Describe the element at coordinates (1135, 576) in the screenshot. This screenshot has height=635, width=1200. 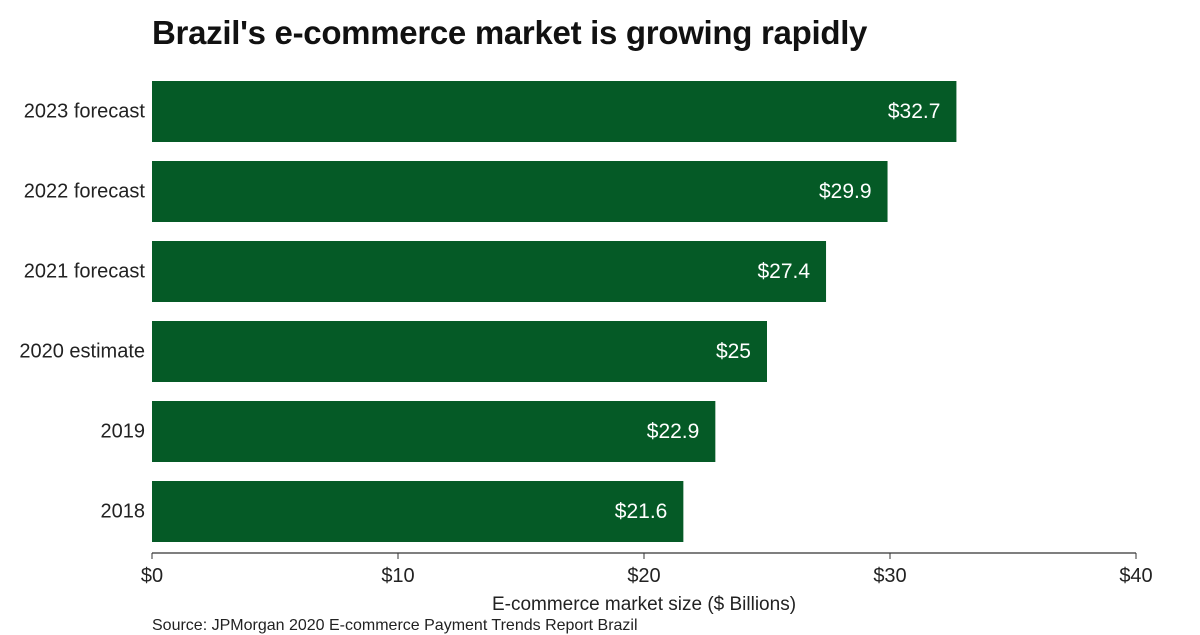
I see `x-tick-label: $40` at that location.